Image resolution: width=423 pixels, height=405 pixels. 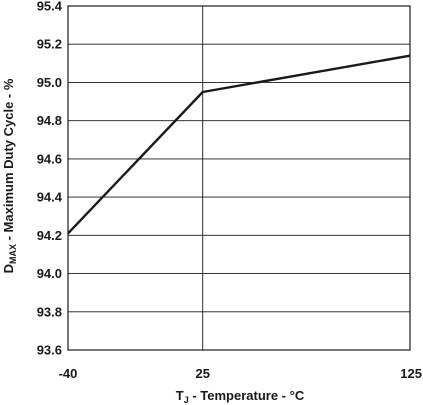 What do you see at coordinates (50, 179) in the screenshot?
I see `y-tick-labels: 93.6 93.8 94.0 94.2 94.4 94.6 94.8 95.0 95.2 95.4` at bounding box center [50, 179].